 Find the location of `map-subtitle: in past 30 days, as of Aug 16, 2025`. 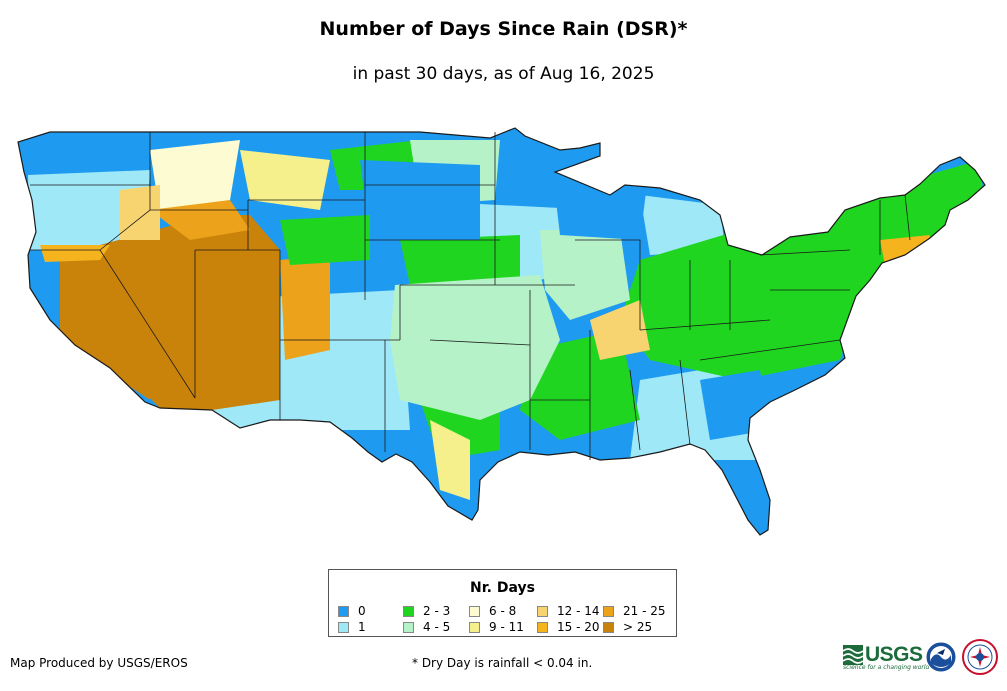

map-subtitle: in past 30 days, as of Aug 16, 2025 is located at coordinates (503, 74).